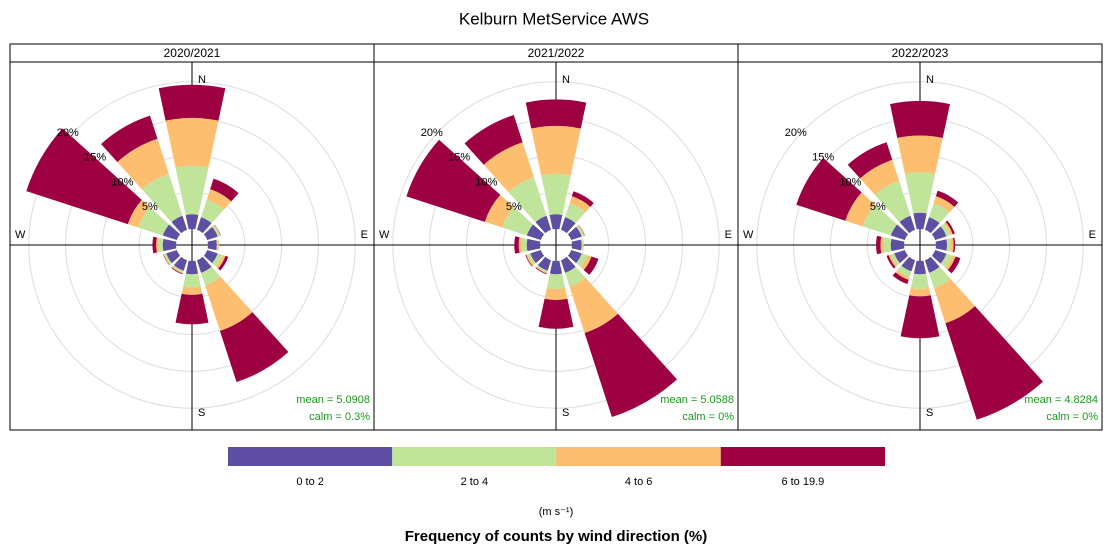 Image resolution: width=1108 pixels, height=547 pixels. What do you see at coordinates (333, 400) in the screenshot?
I see `stat-label: mean = 5.0908` at bounding box center [333, 400].